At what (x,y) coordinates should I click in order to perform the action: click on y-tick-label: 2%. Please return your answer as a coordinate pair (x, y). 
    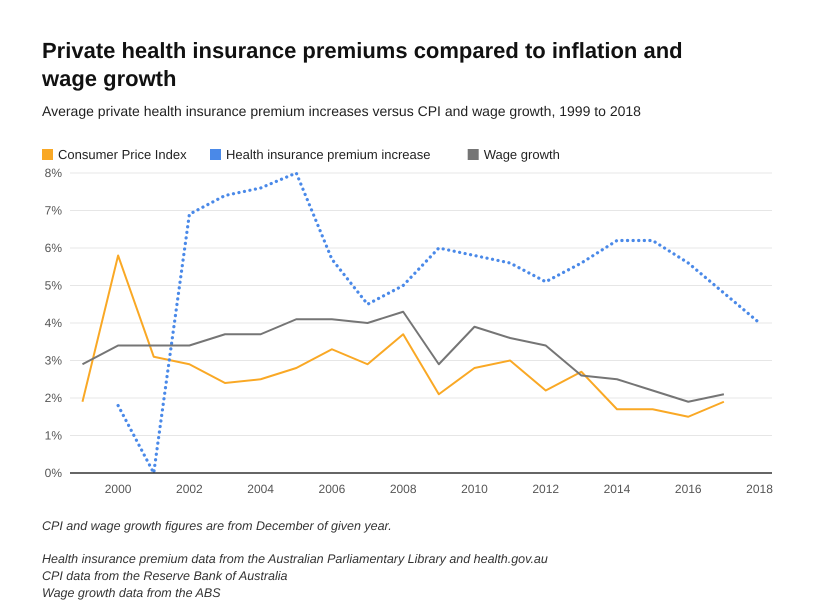
    Looking at the image, I should click on (53, 398).